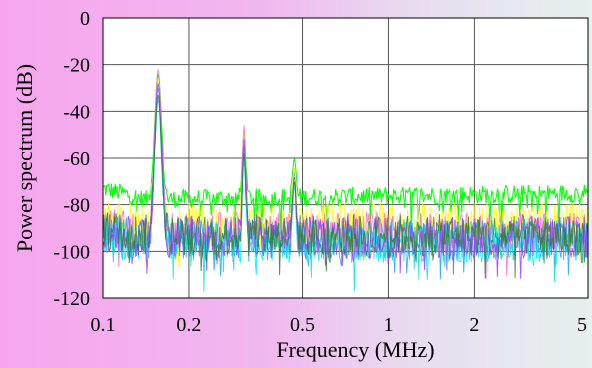 The image size is (592, 368). I want to click on x-tick-label: 0.1, so click(103, 325).